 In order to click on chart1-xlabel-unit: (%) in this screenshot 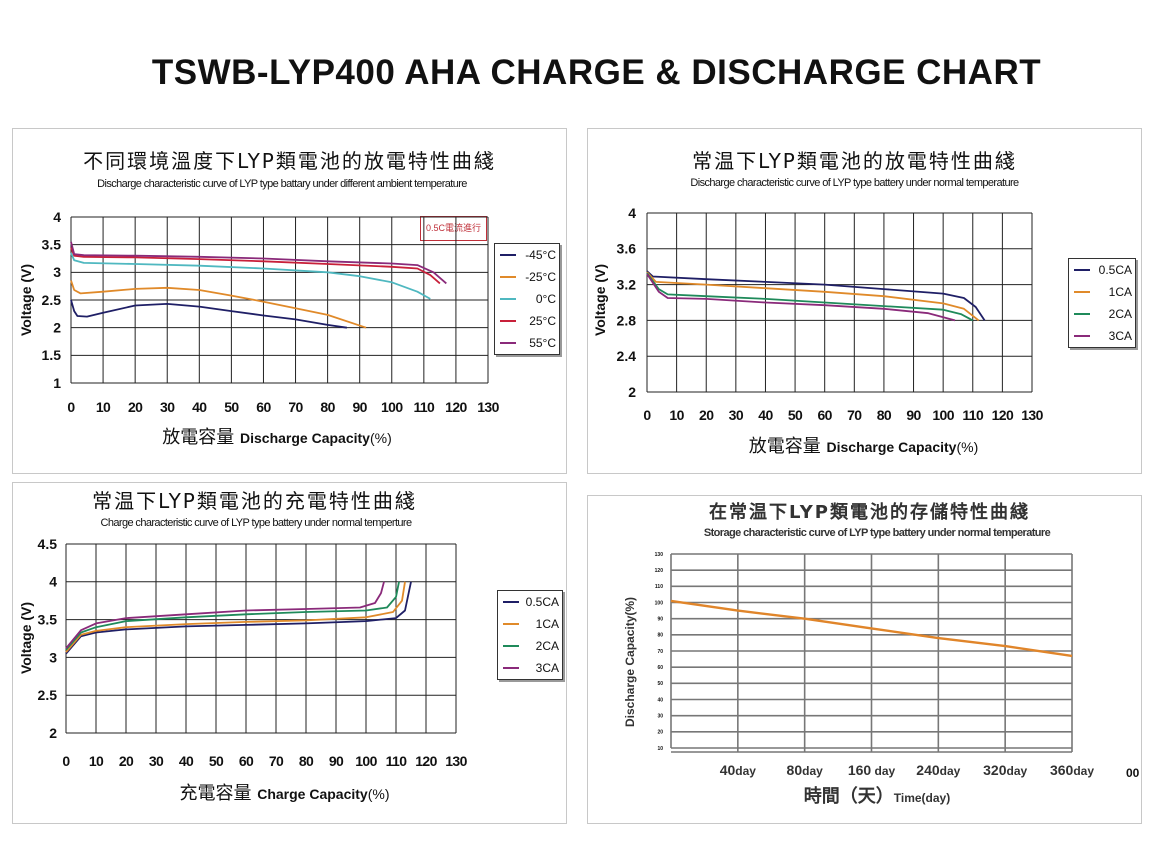, I will do `click(380, 438)`.